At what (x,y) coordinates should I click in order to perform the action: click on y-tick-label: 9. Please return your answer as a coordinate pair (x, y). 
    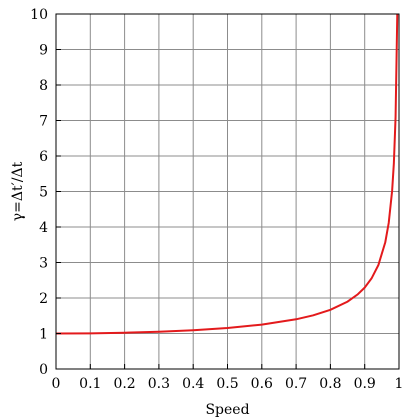
    Looking at the image, I should click on (43, 51).